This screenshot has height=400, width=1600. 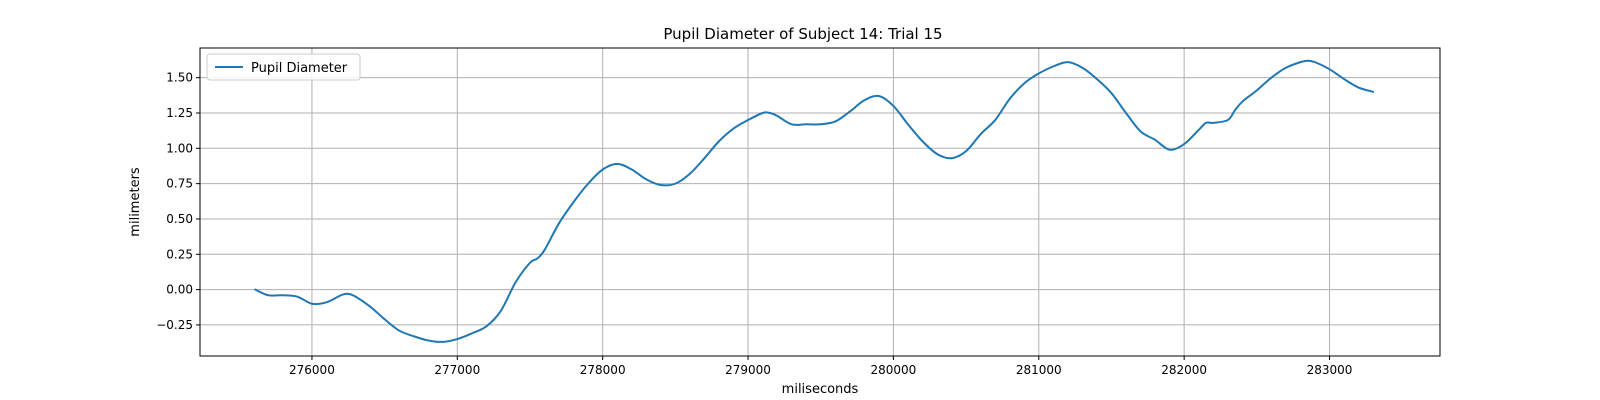 I want to click on x-tick-label: 278000, so click(x=603, y=370).